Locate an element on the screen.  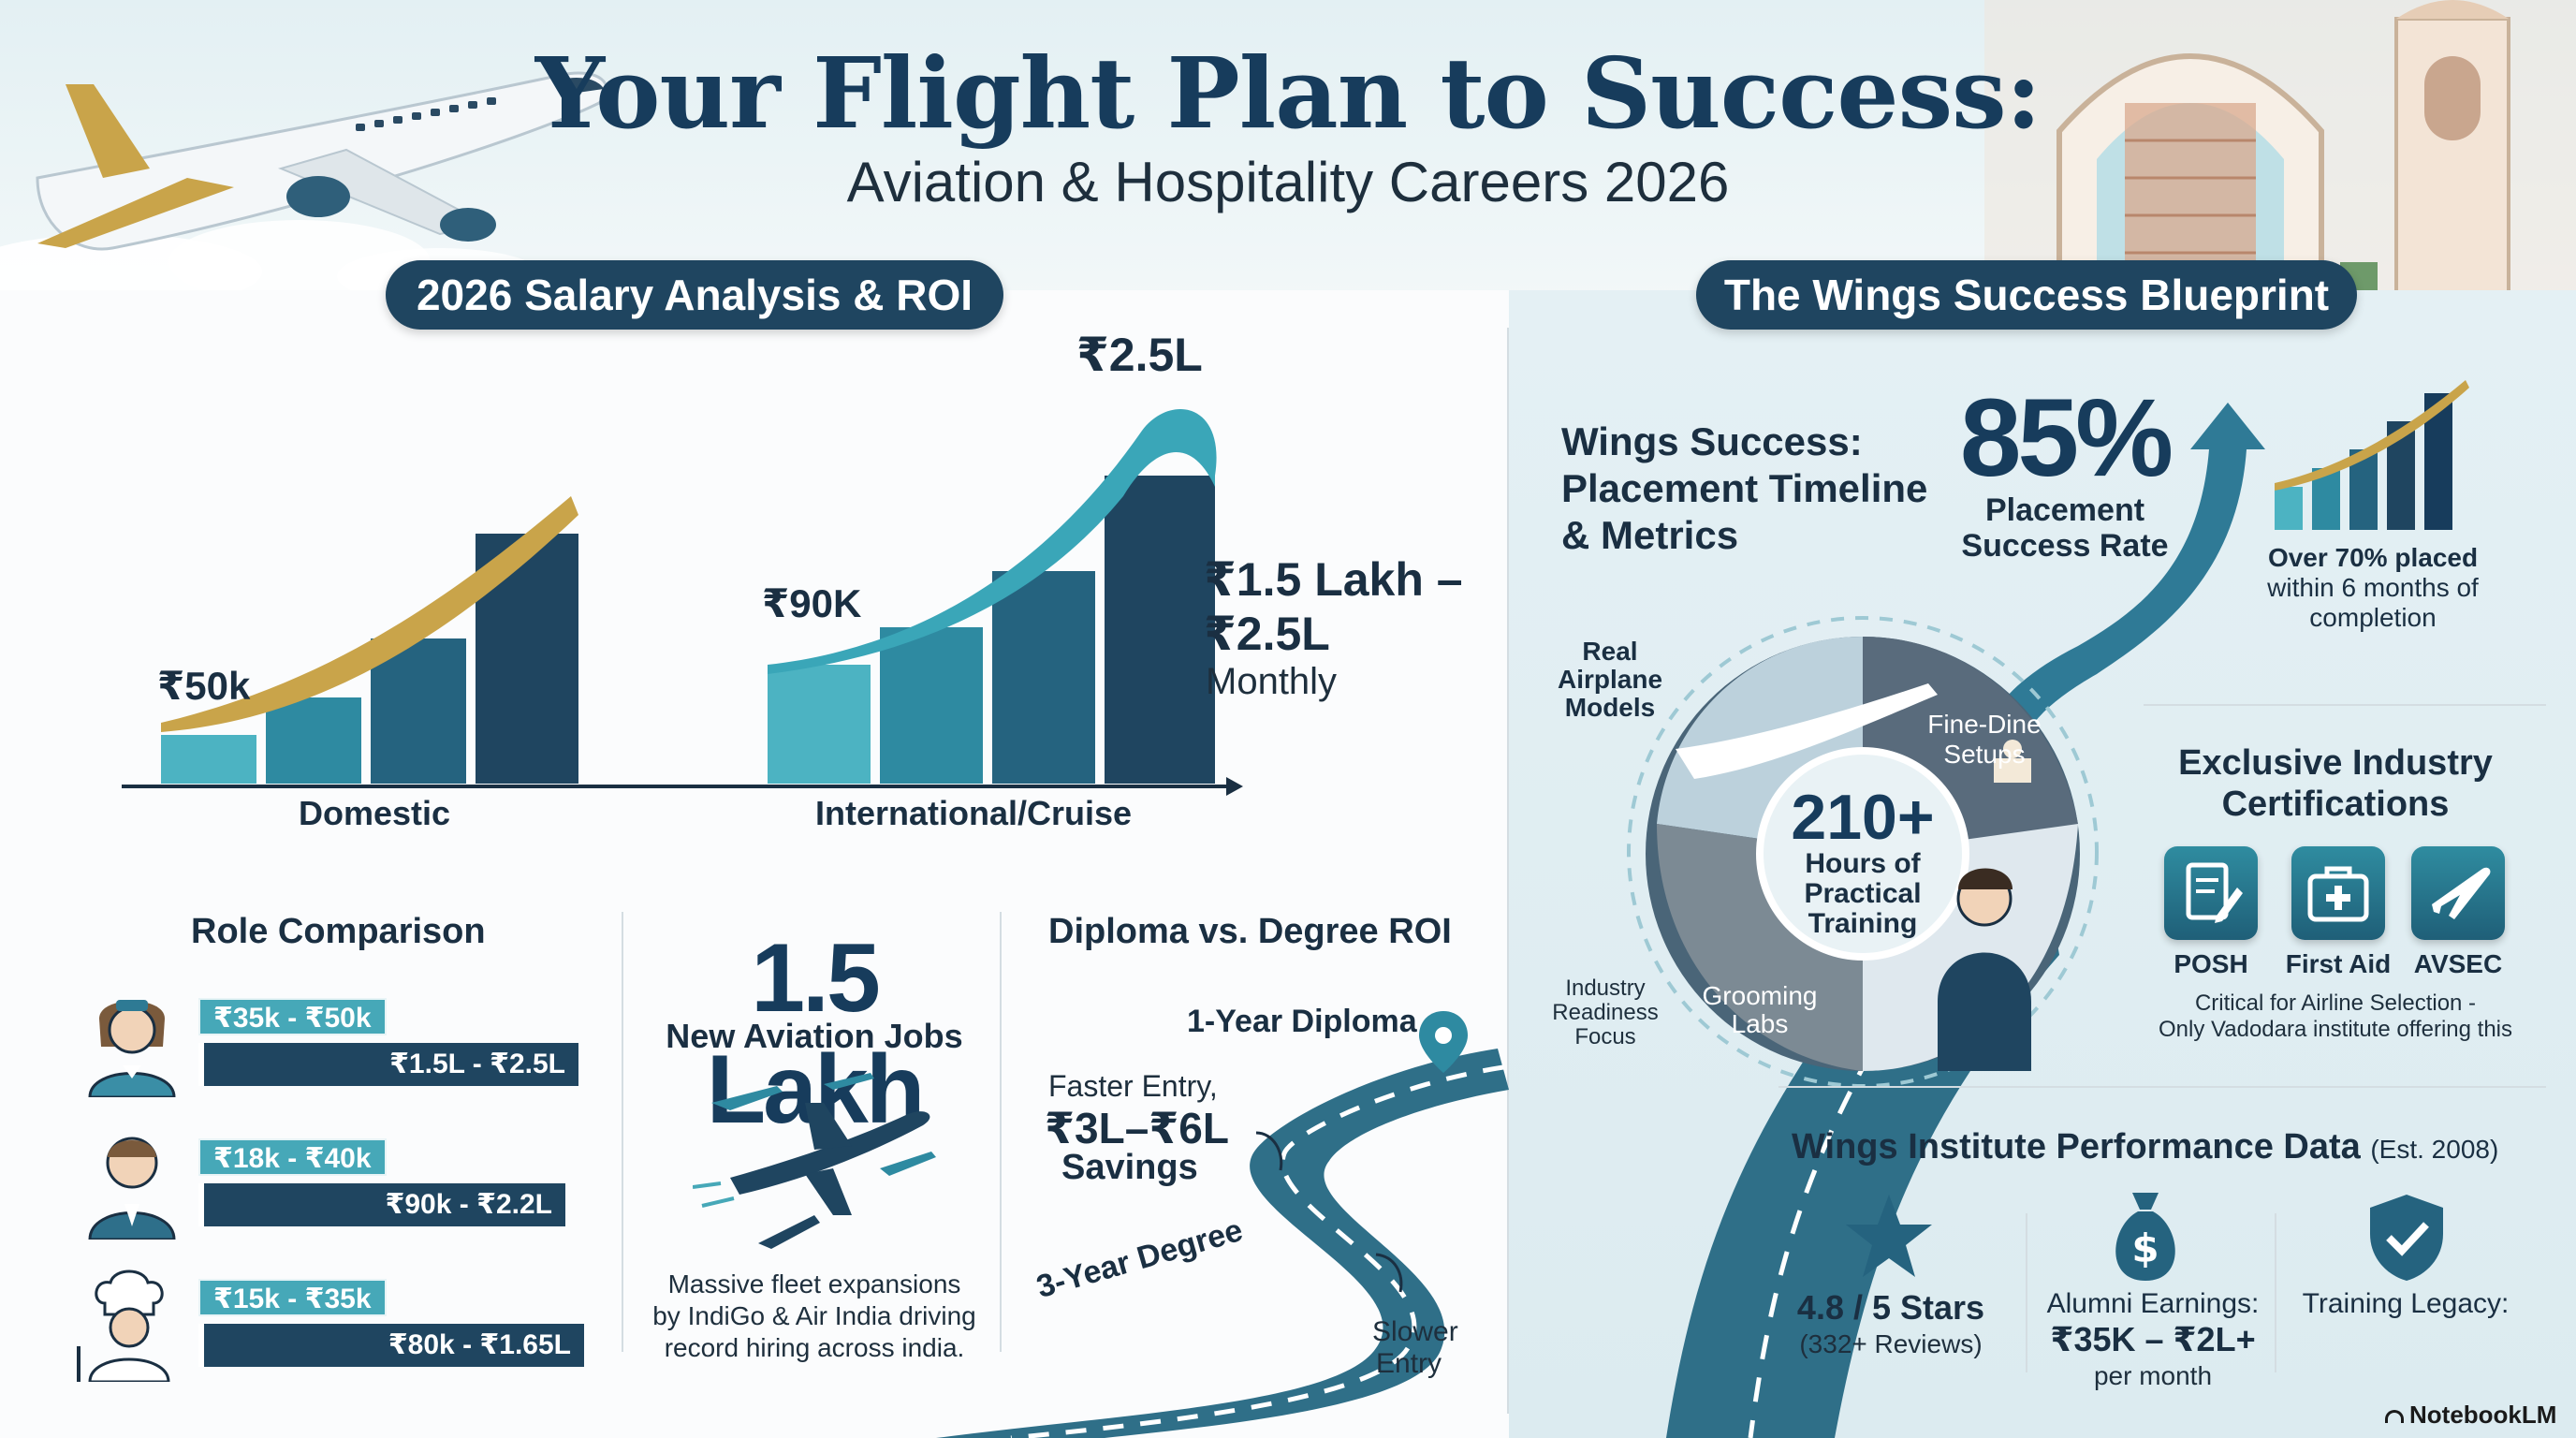
placement-rate: 85% is located at coordinates (2066, 438).